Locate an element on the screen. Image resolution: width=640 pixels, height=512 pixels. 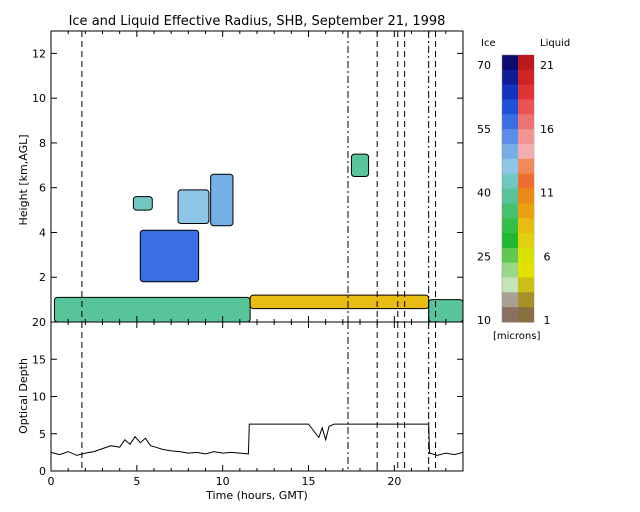
optical-depth-series is located at coordinates (257, 439).